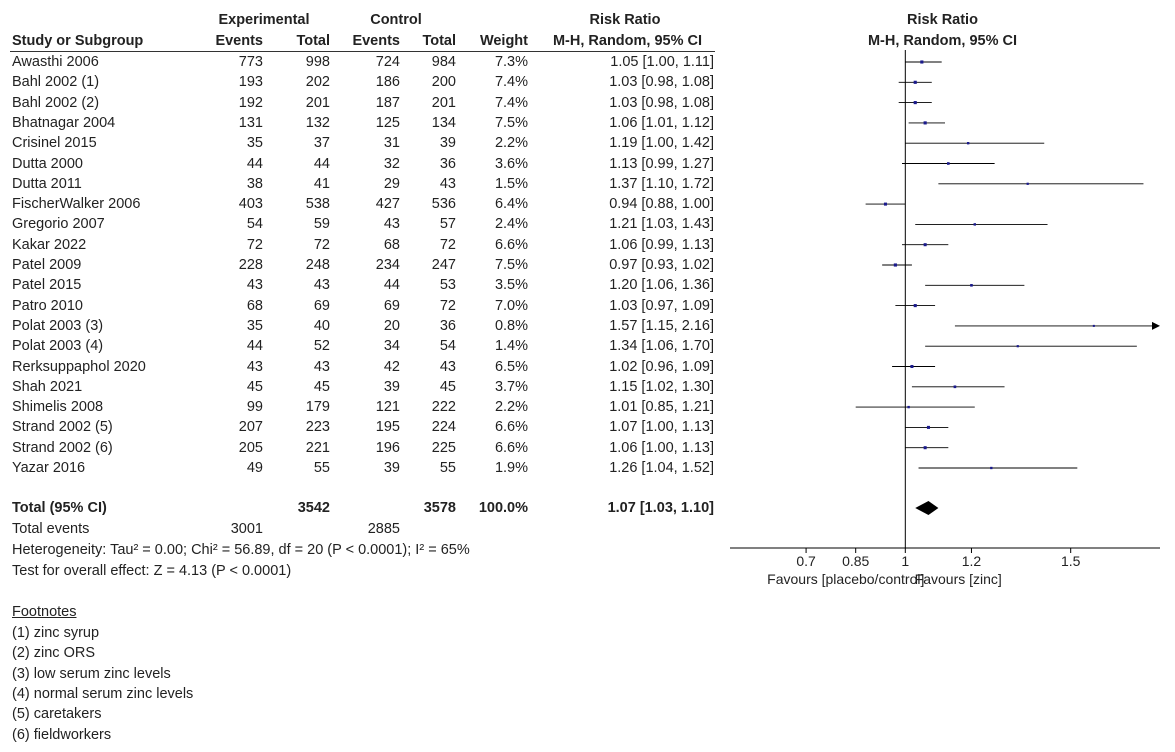  Describe the element at coordinates (250, 102) in the screenshot. I see `exp-events: 192` at that location.